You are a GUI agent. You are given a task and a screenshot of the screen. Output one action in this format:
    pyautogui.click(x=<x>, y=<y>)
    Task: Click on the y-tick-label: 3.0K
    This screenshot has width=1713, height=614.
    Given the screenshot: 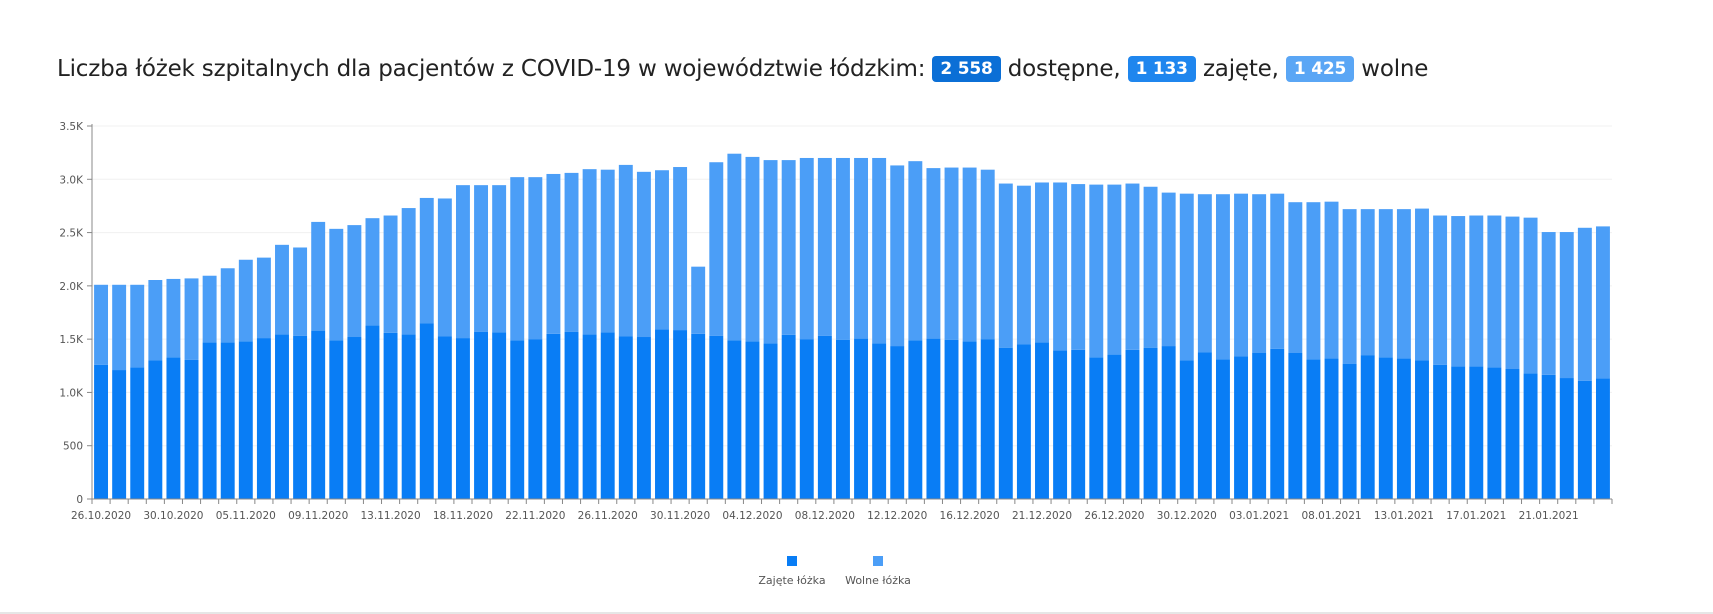 What is the action you would take?
    pyautogui.click(x=71, y=180)
    